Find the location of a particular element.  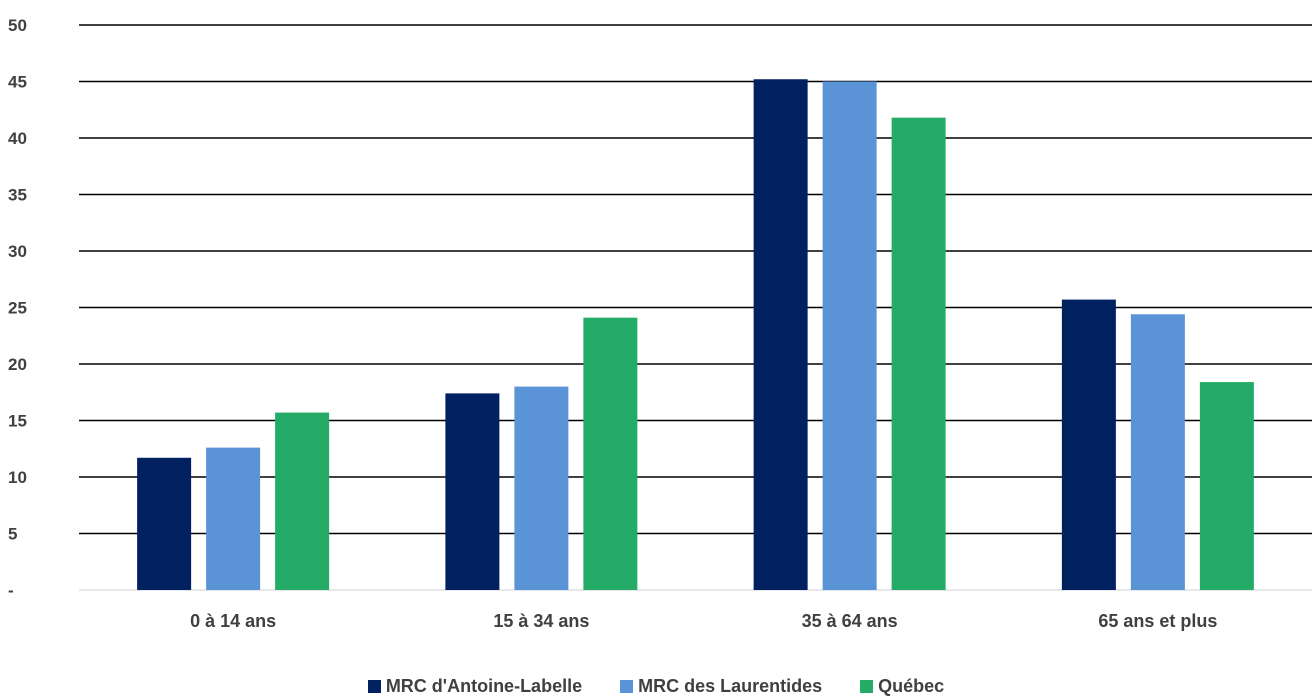

legend-label: MRC des Laurentides is located at coordinates (730, 686).